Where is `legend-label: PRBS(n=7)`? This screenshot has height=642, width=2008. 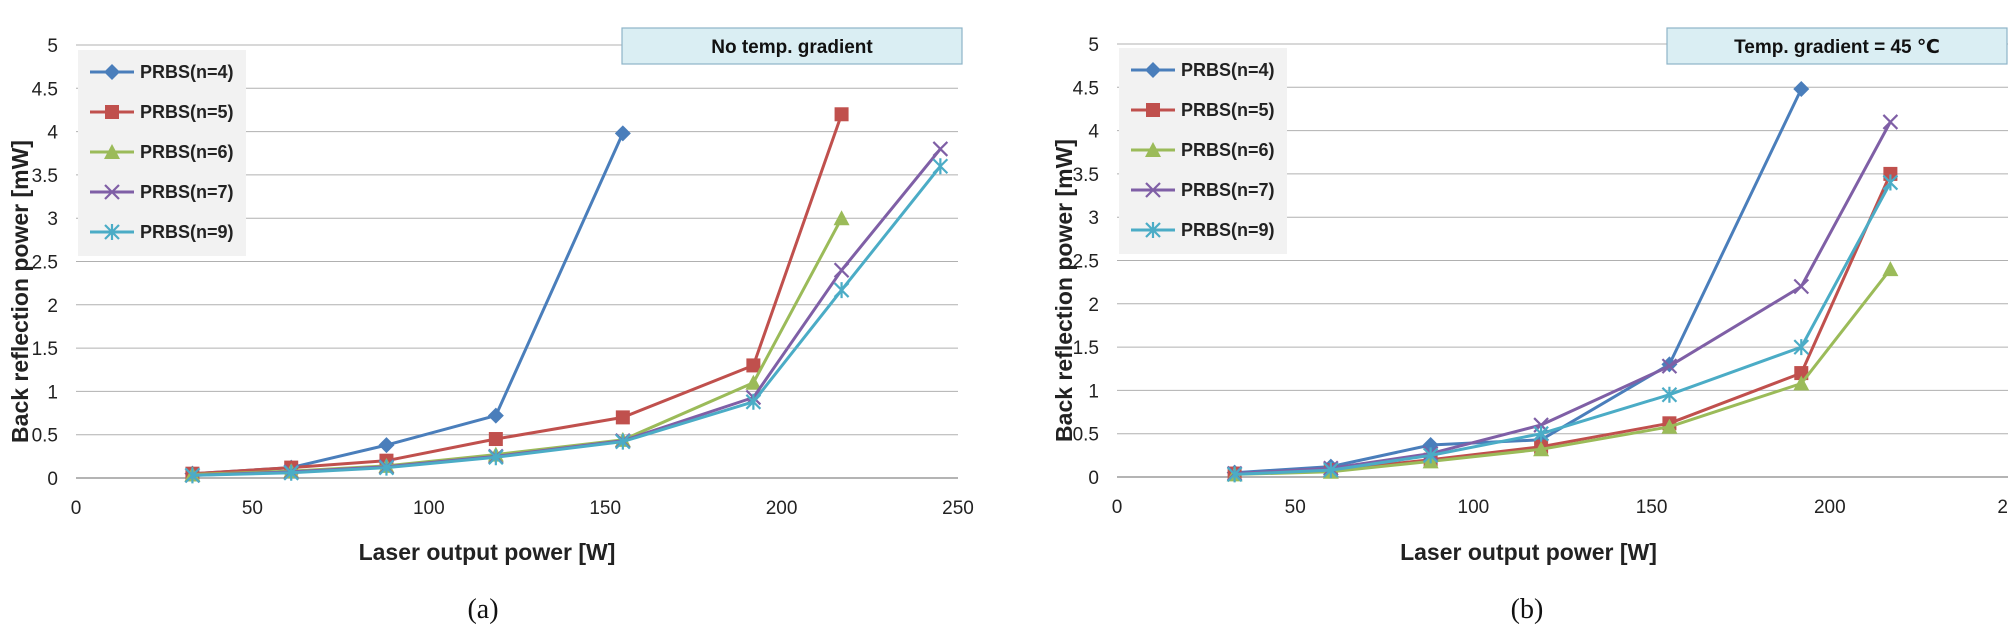 legend-label: PRBS(n=7) is located at coordinates (187, 192).